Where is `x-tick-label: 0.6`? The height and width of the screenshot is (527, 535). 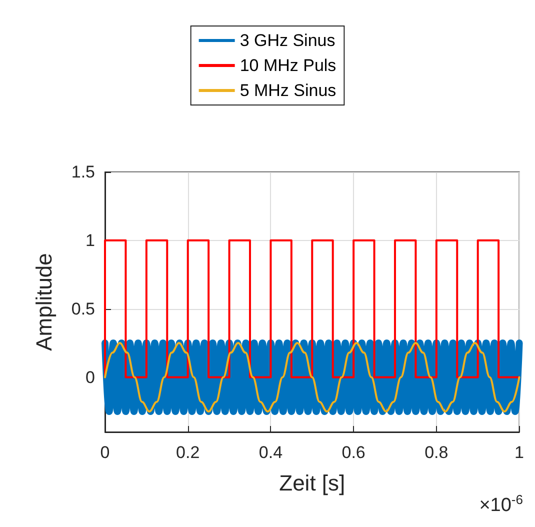 x-tick-label: 0.6 is located at coordinates (354, 452).